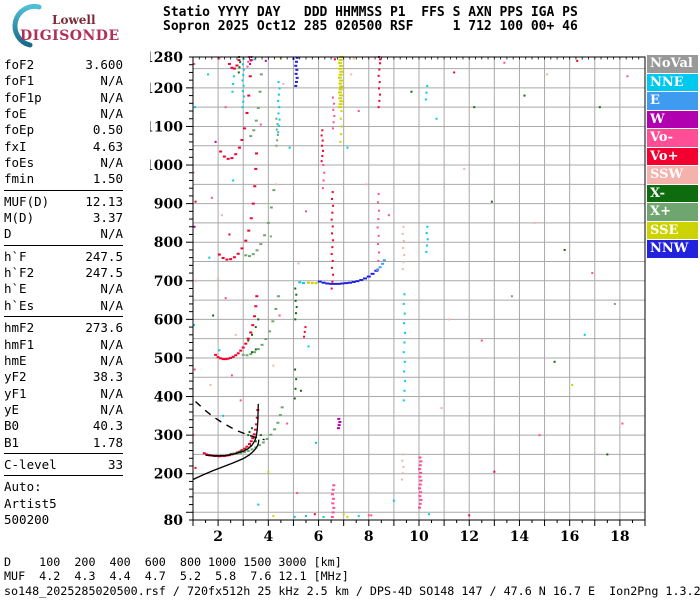 This screenshot has width=700, height=600. Describe the element at coordinates (168, 205) in the screenshot. I see `y-axis-label: 900` at that location.